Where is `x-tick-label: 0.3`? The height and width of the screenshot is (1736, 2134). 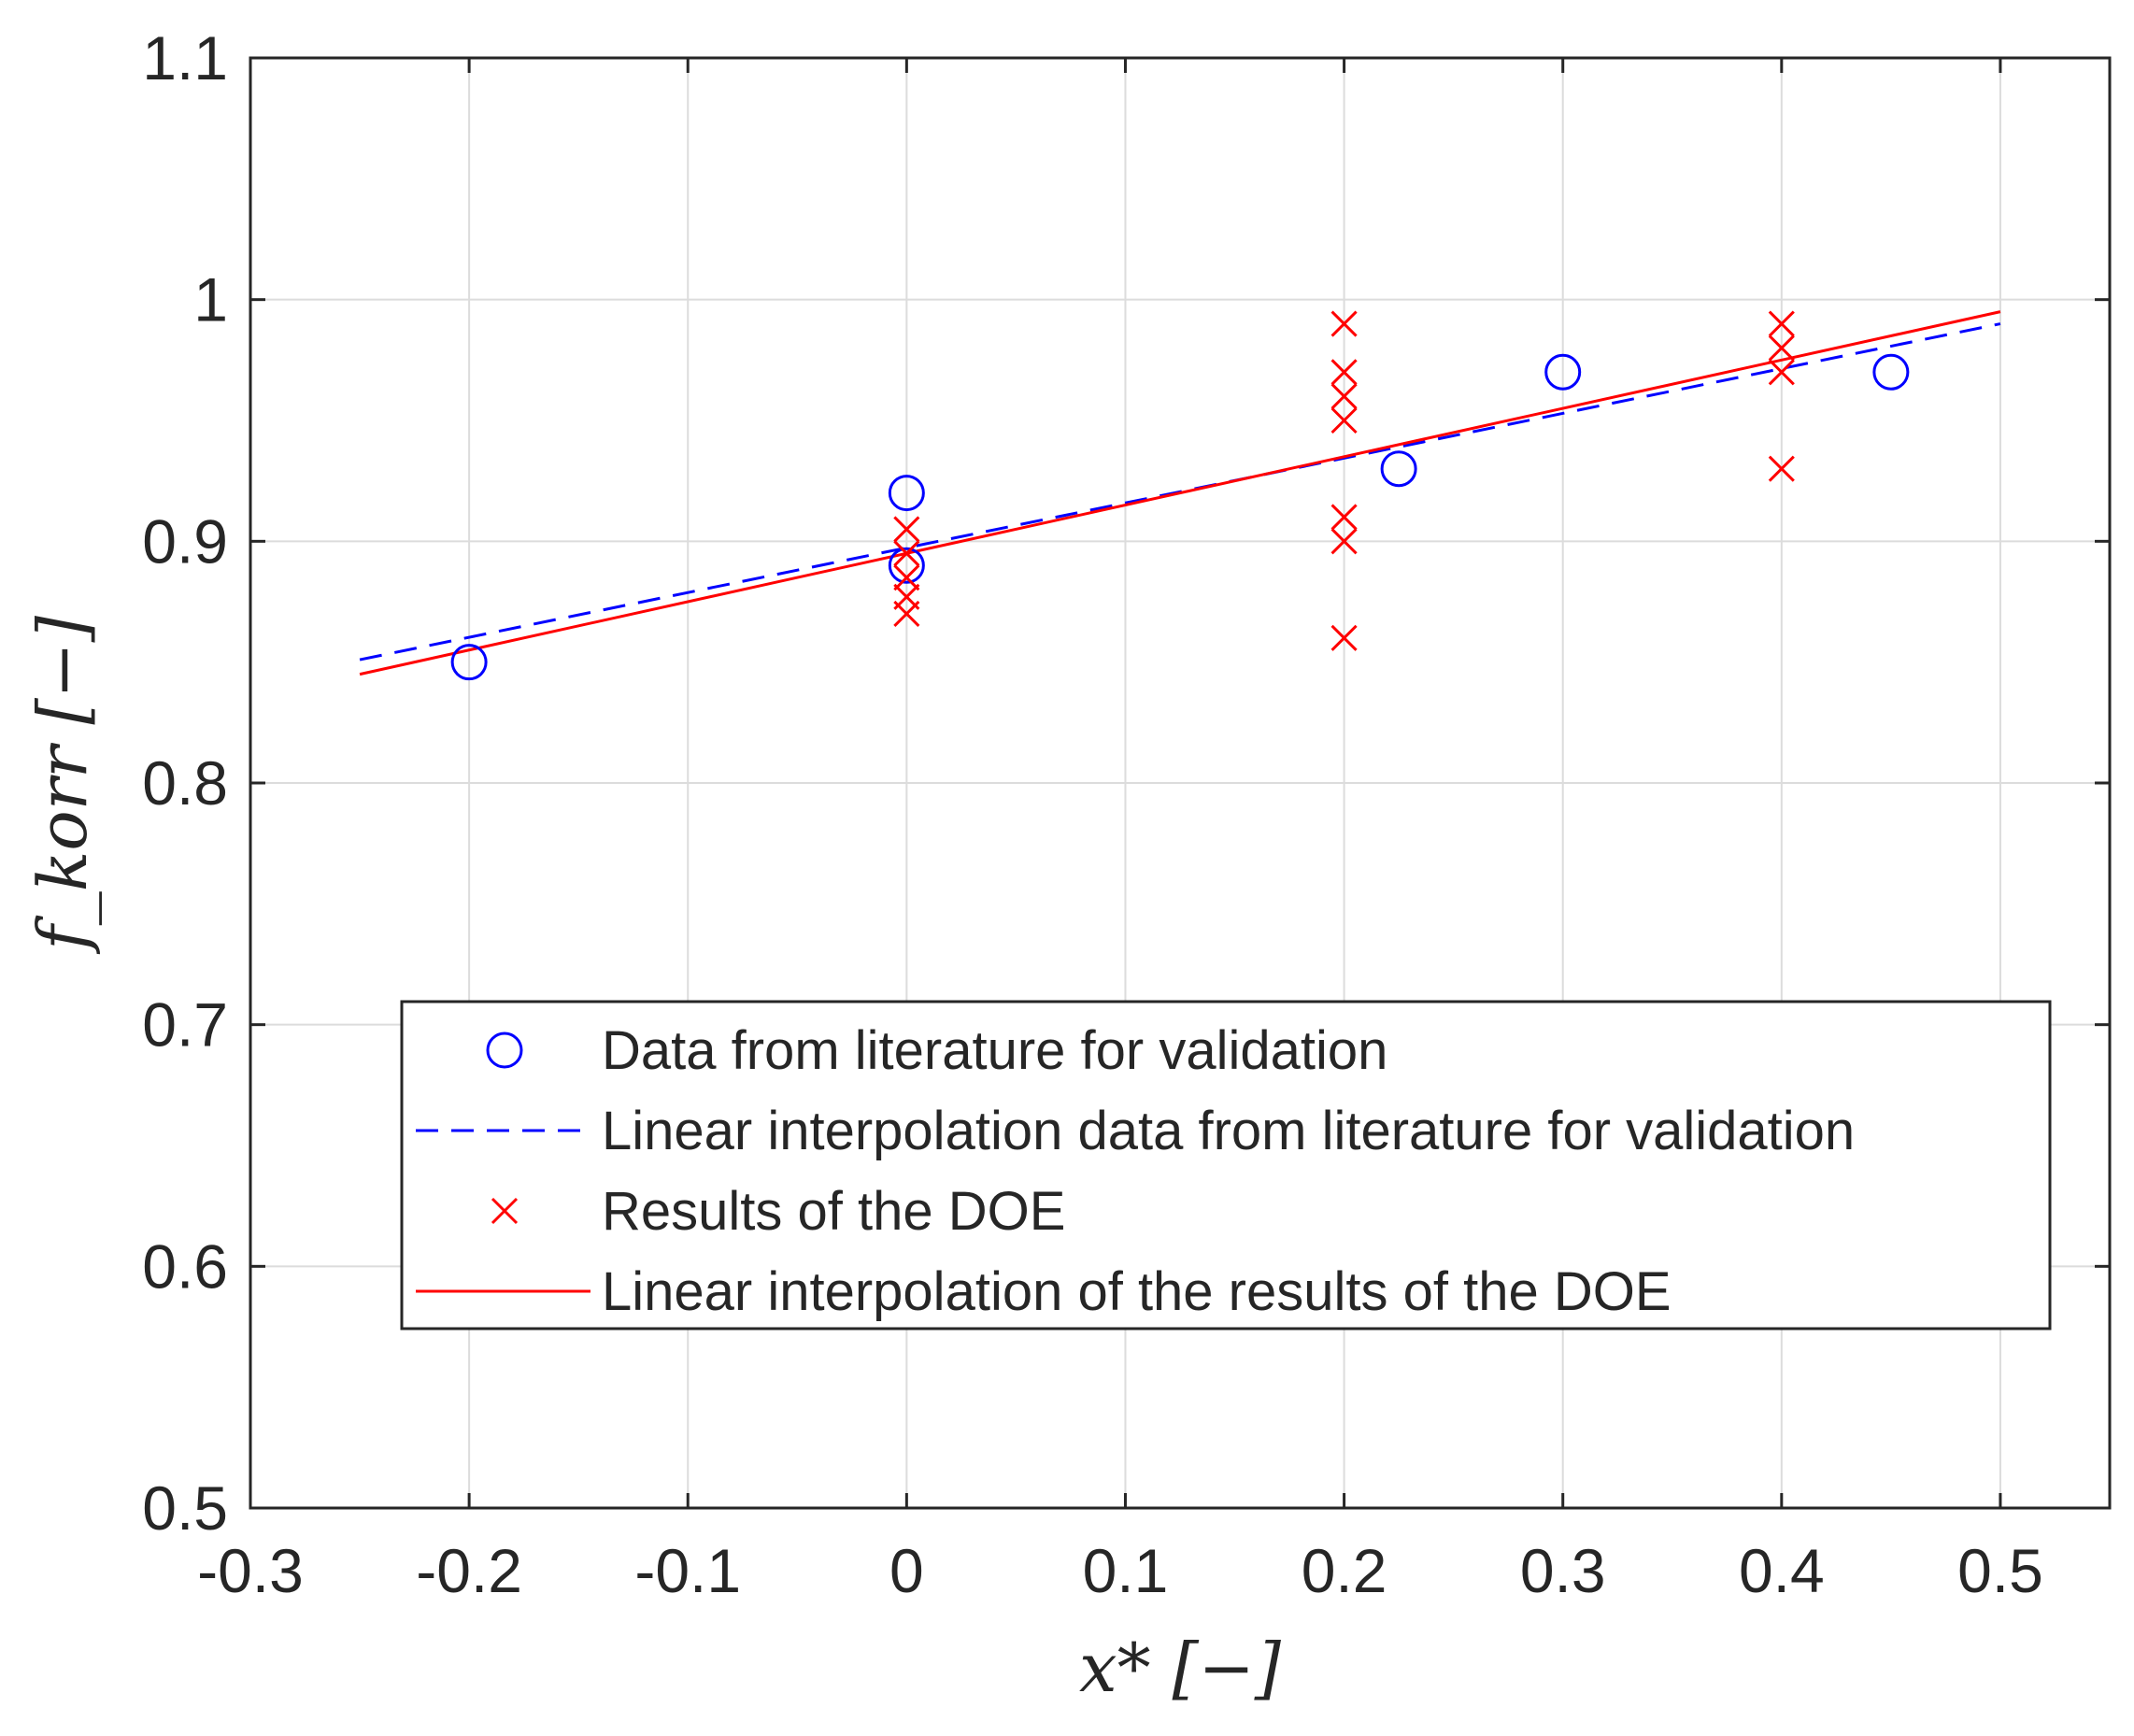
x-tick-label: 0.3 is located at coordinates (1563, 1570).